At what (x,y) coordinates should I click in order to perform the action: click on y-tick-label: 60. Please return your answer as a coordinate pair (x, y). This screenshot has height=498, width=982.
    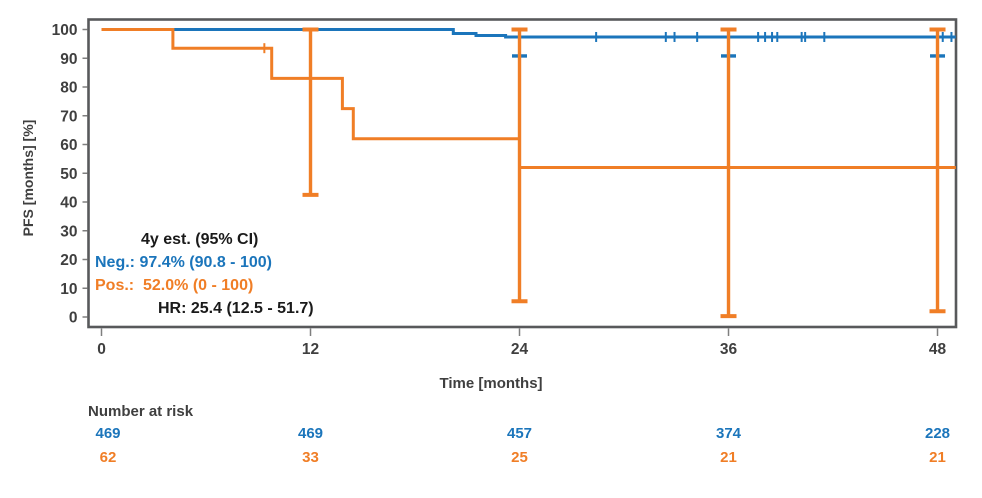
    Looking at the image, I should click on (68, 145).